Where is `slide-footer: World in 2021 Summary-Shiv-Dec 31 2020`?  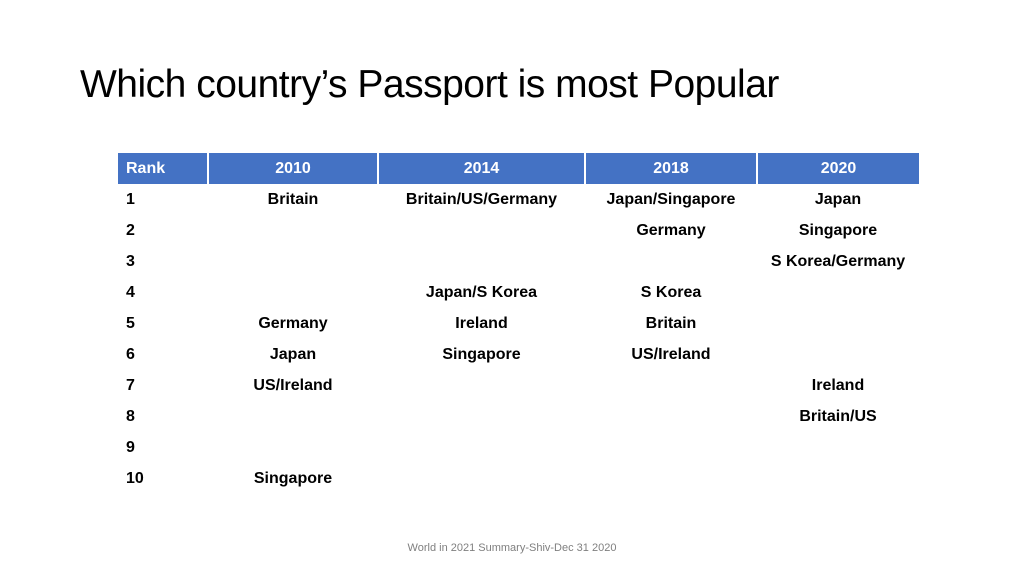 slide-footer: World in 2021 Summary-Shiv-Dec 31 2020 is located at coordinates (512, 548).